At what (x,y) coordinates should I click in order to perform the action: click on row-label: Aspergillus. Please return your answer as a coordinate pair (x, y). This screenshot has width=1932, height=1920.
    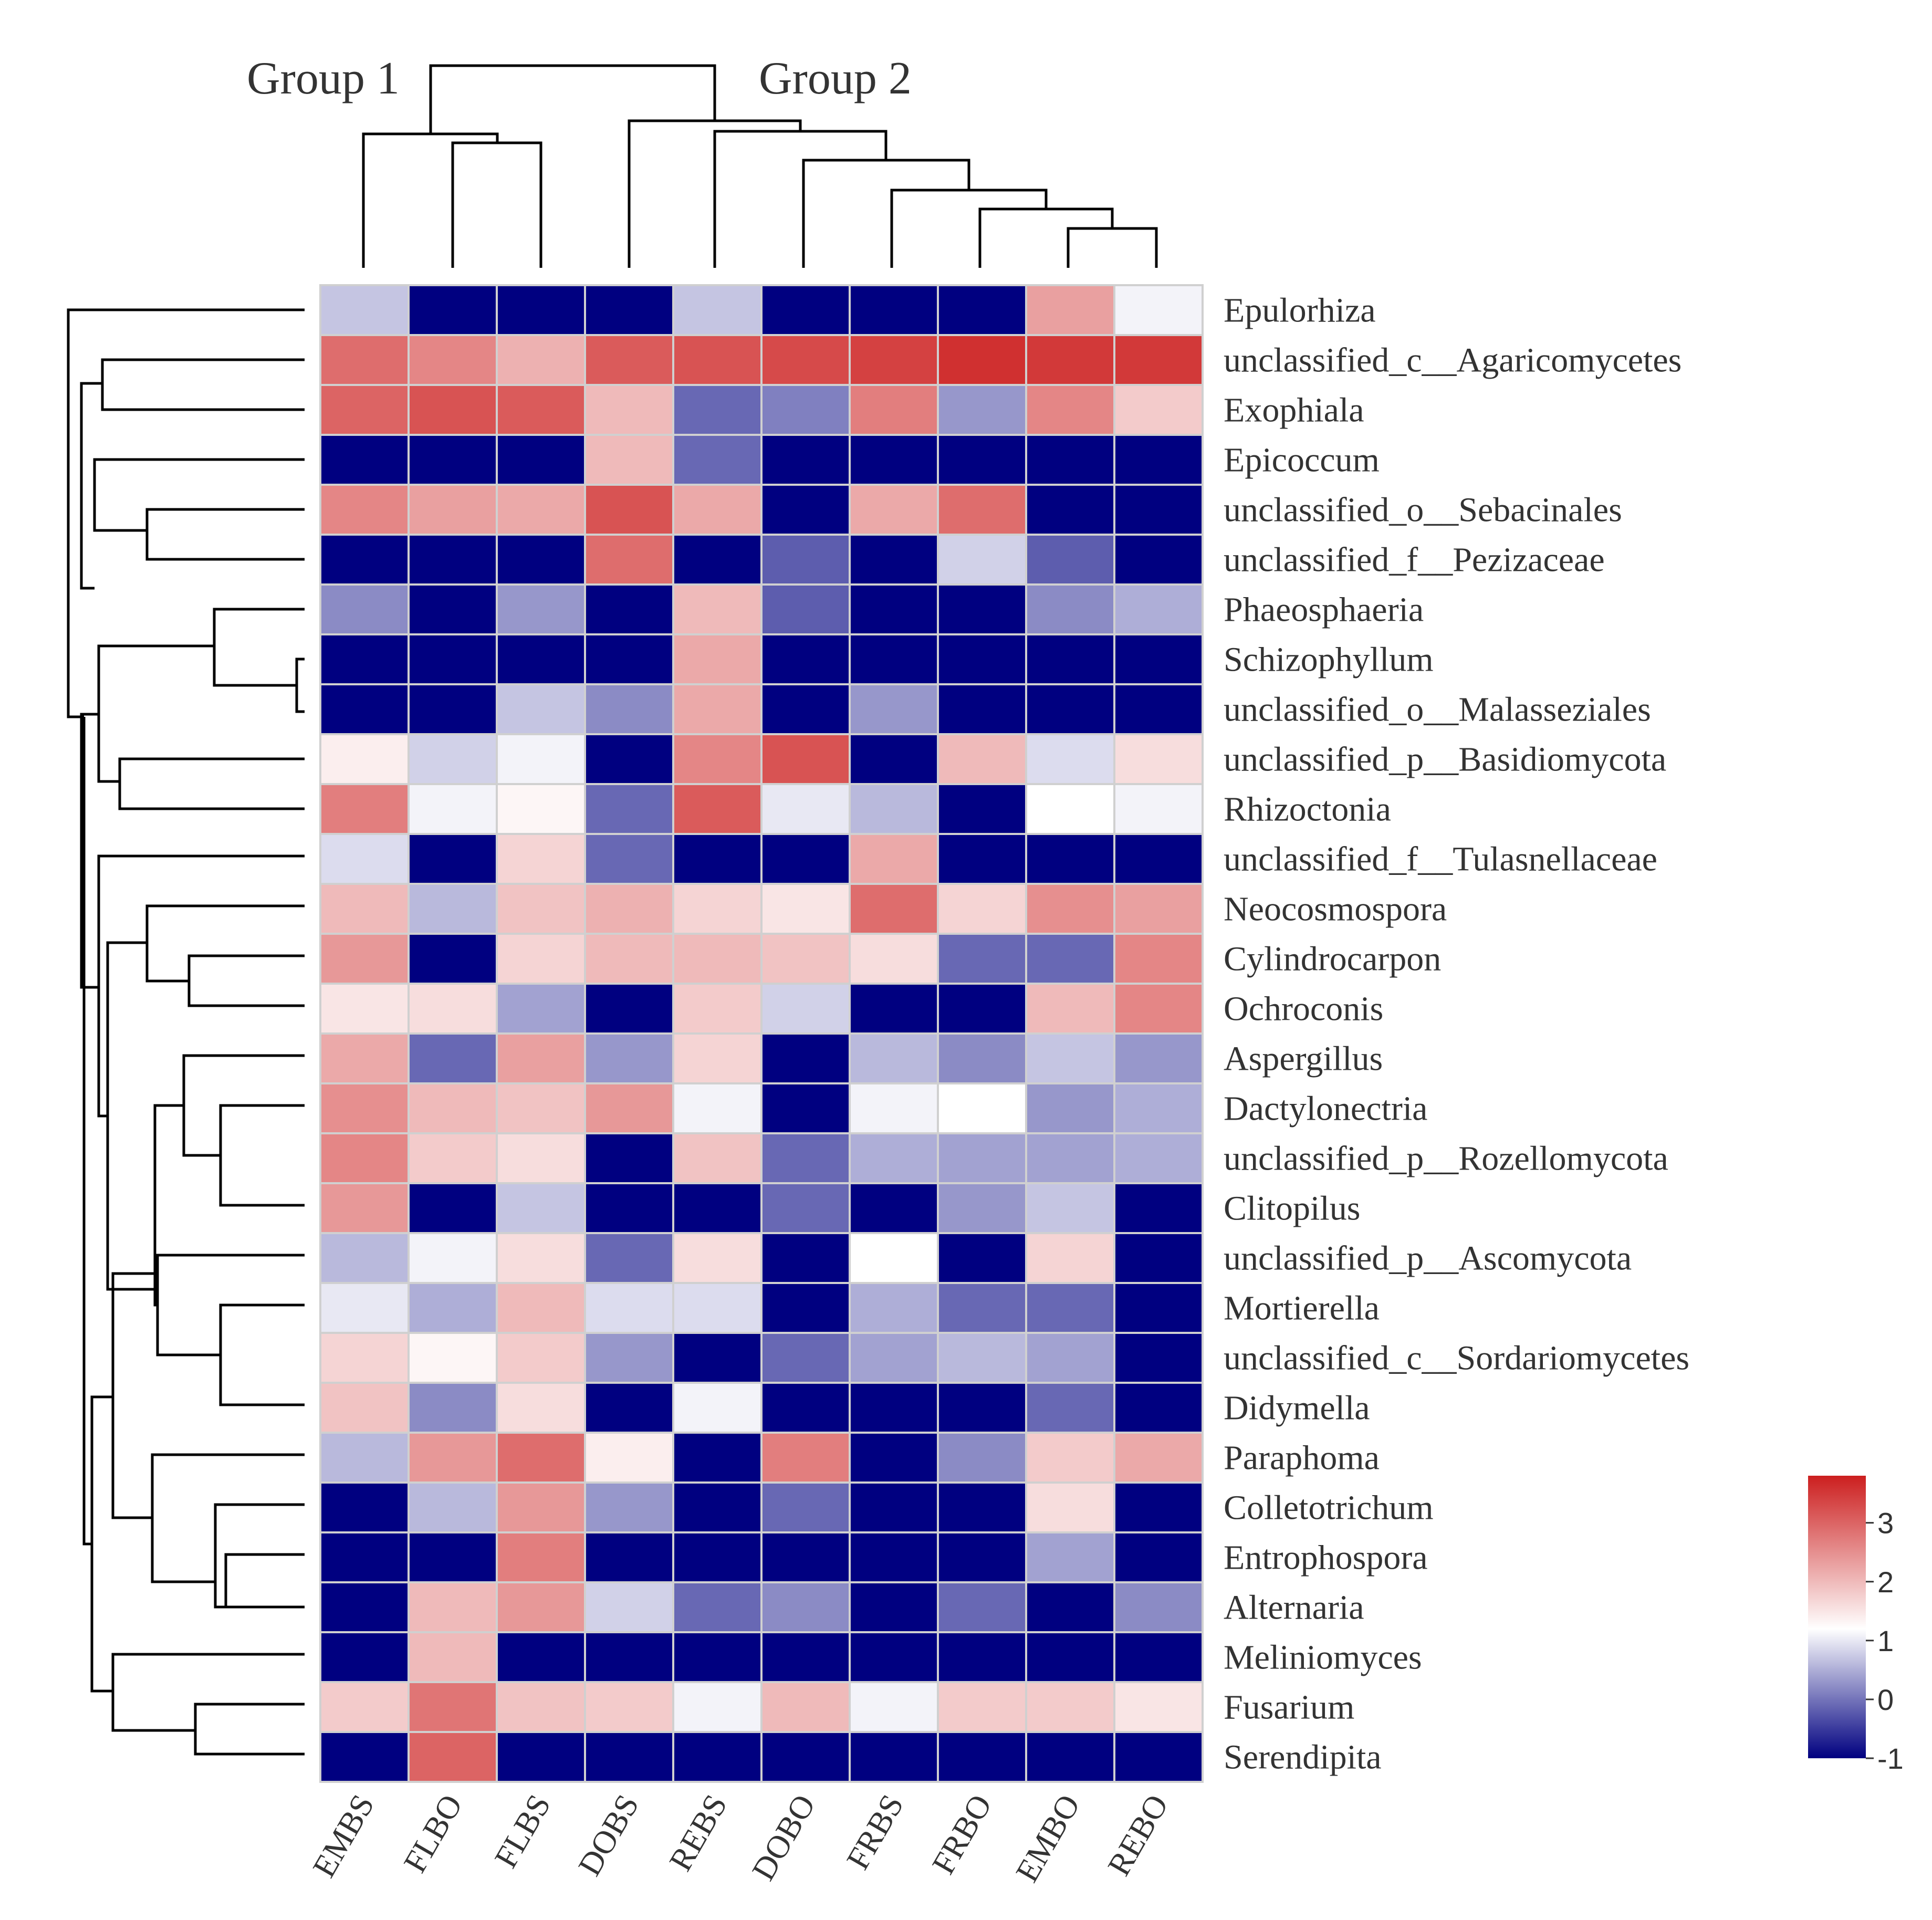
    Looking at the image, I should click on (1304, 1059).